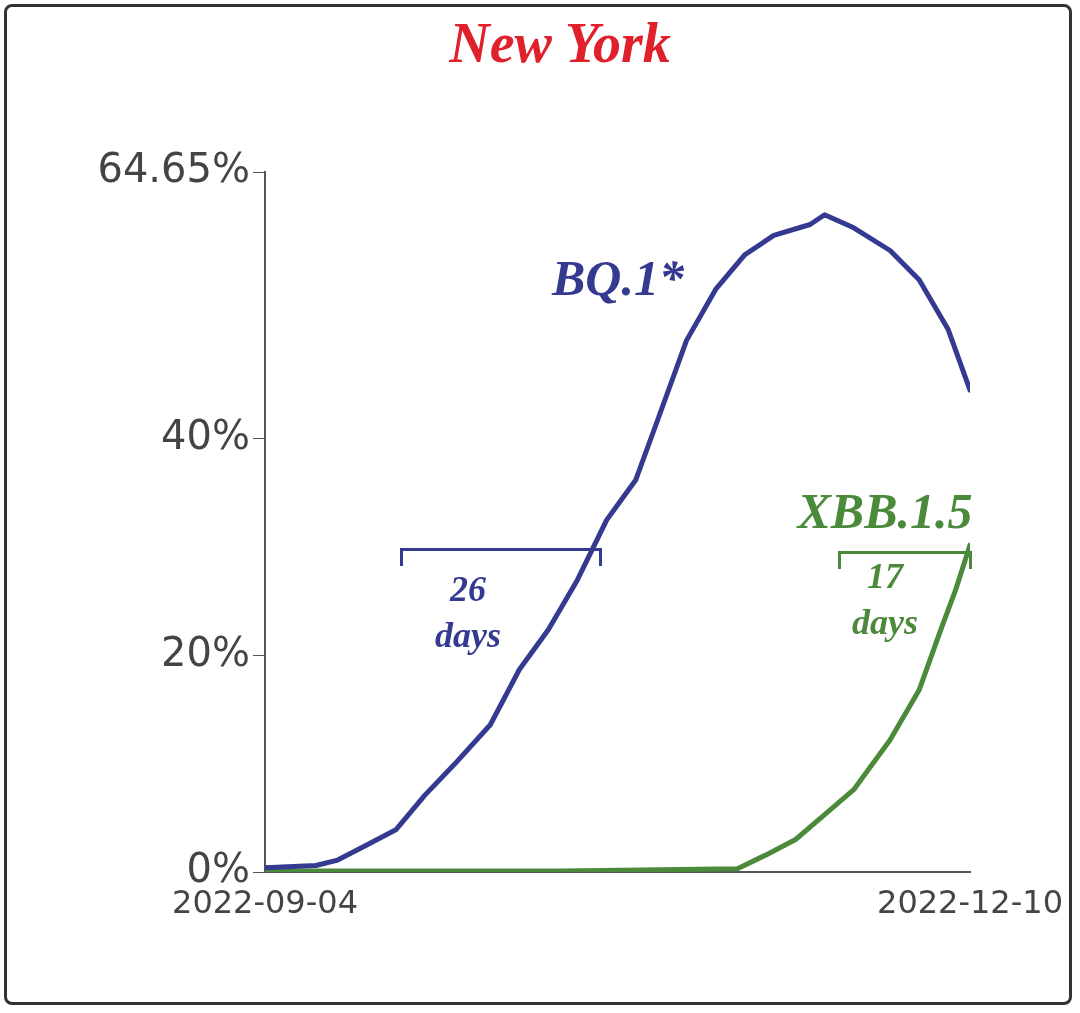  I want to click on annotation: 17 days, so click(885, 599).